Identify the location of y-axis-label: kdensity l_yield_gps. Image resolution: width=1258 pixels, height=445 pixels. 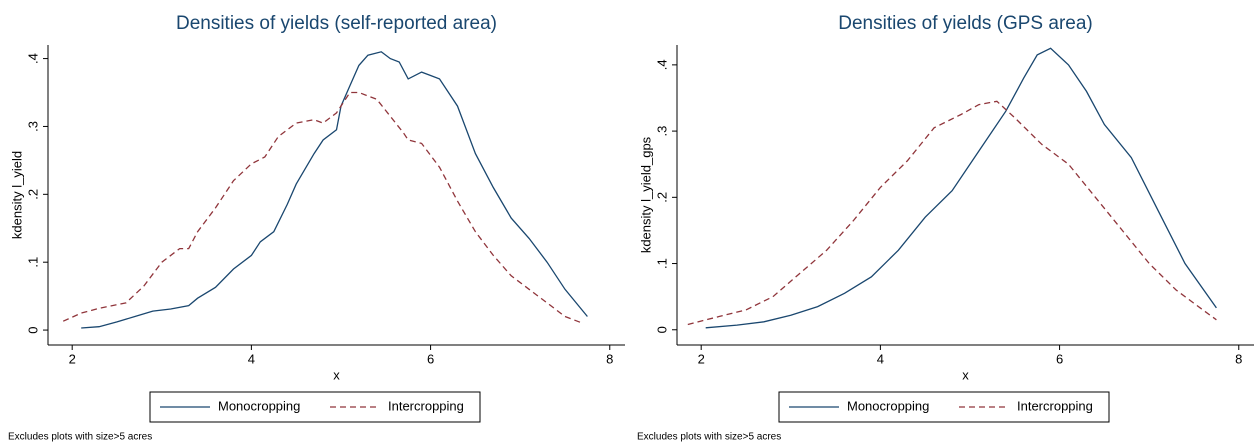
(645, 194).